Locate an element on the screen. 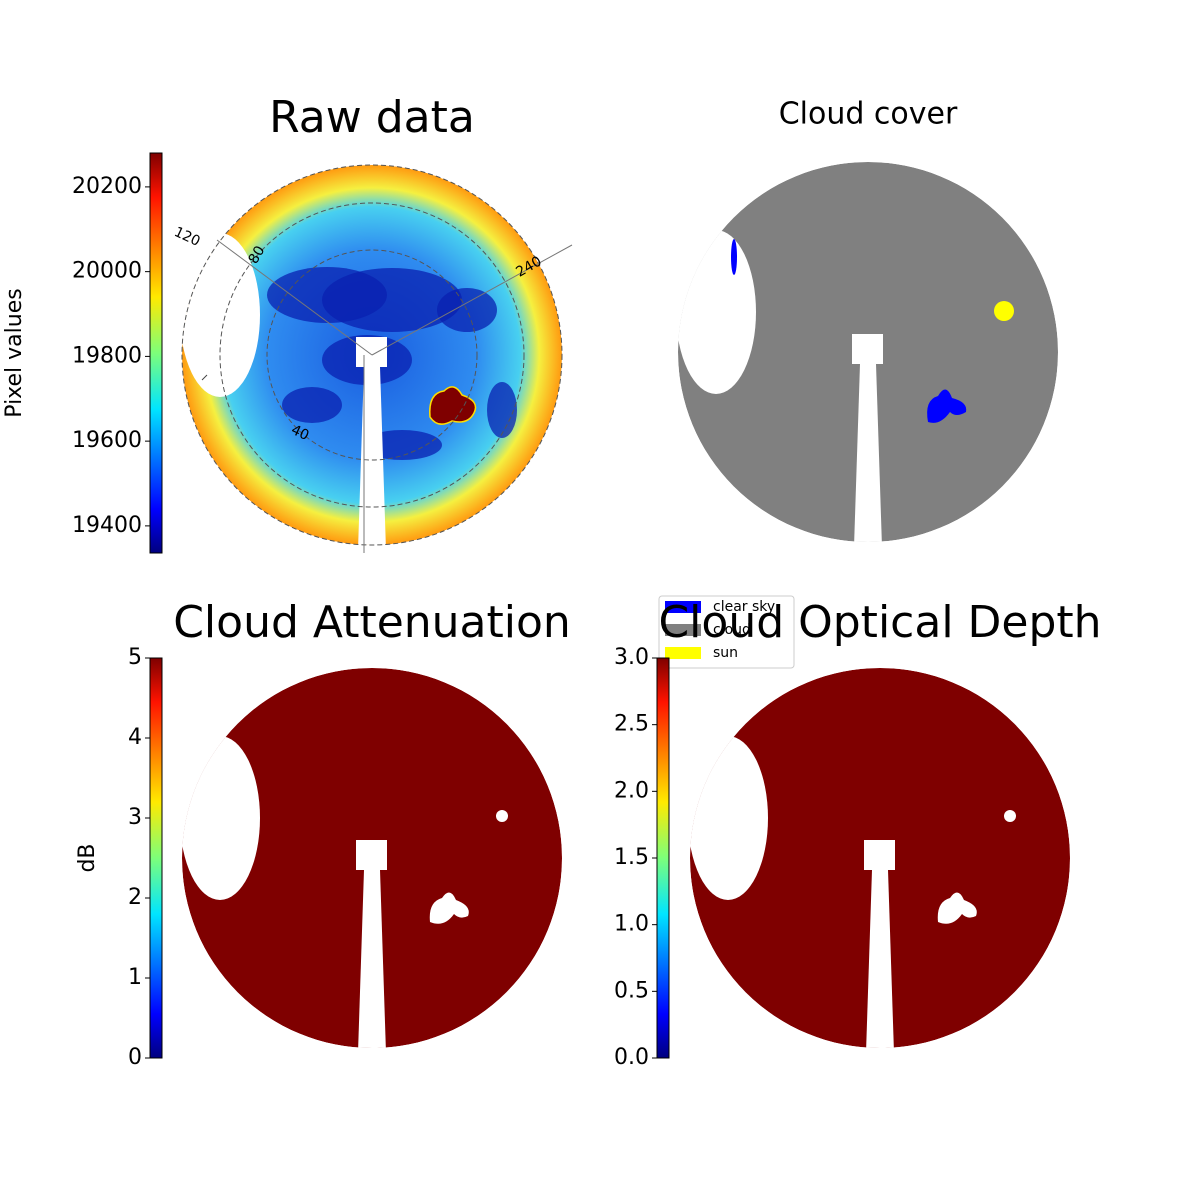 This screenshot has height=1200, width=1200. colorbar-tick-label: 1.5 is located at coordinates (631, 857).